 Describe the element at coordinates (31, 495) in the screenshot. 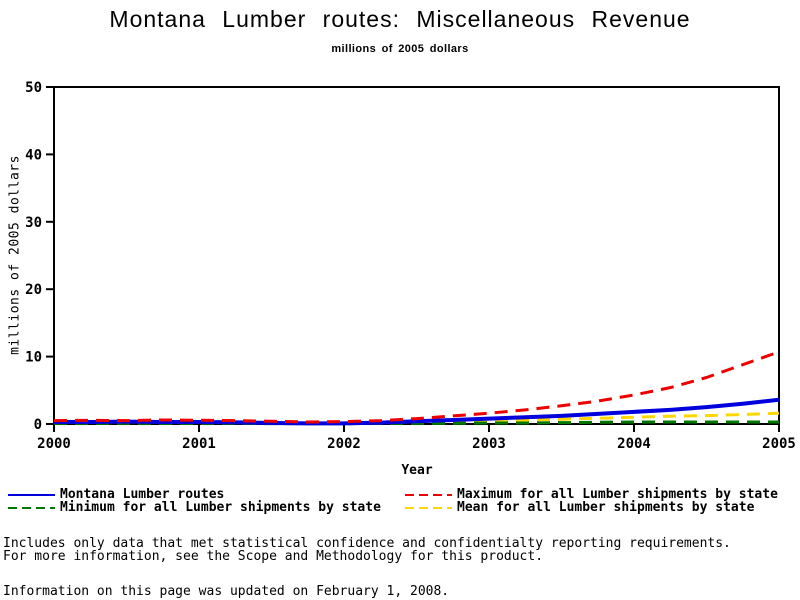

I see `legend-line-montana-routes` at that location.